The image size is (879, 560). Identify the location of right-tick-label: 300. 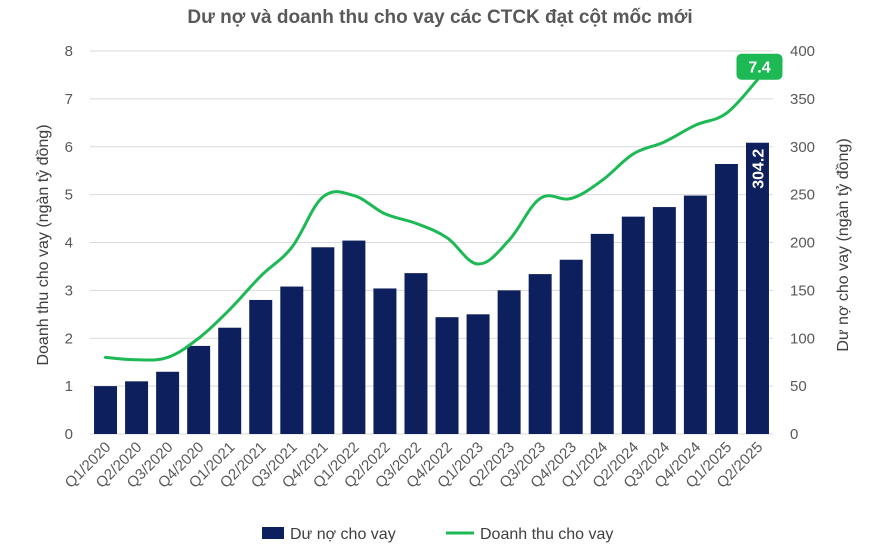
(802, 147).